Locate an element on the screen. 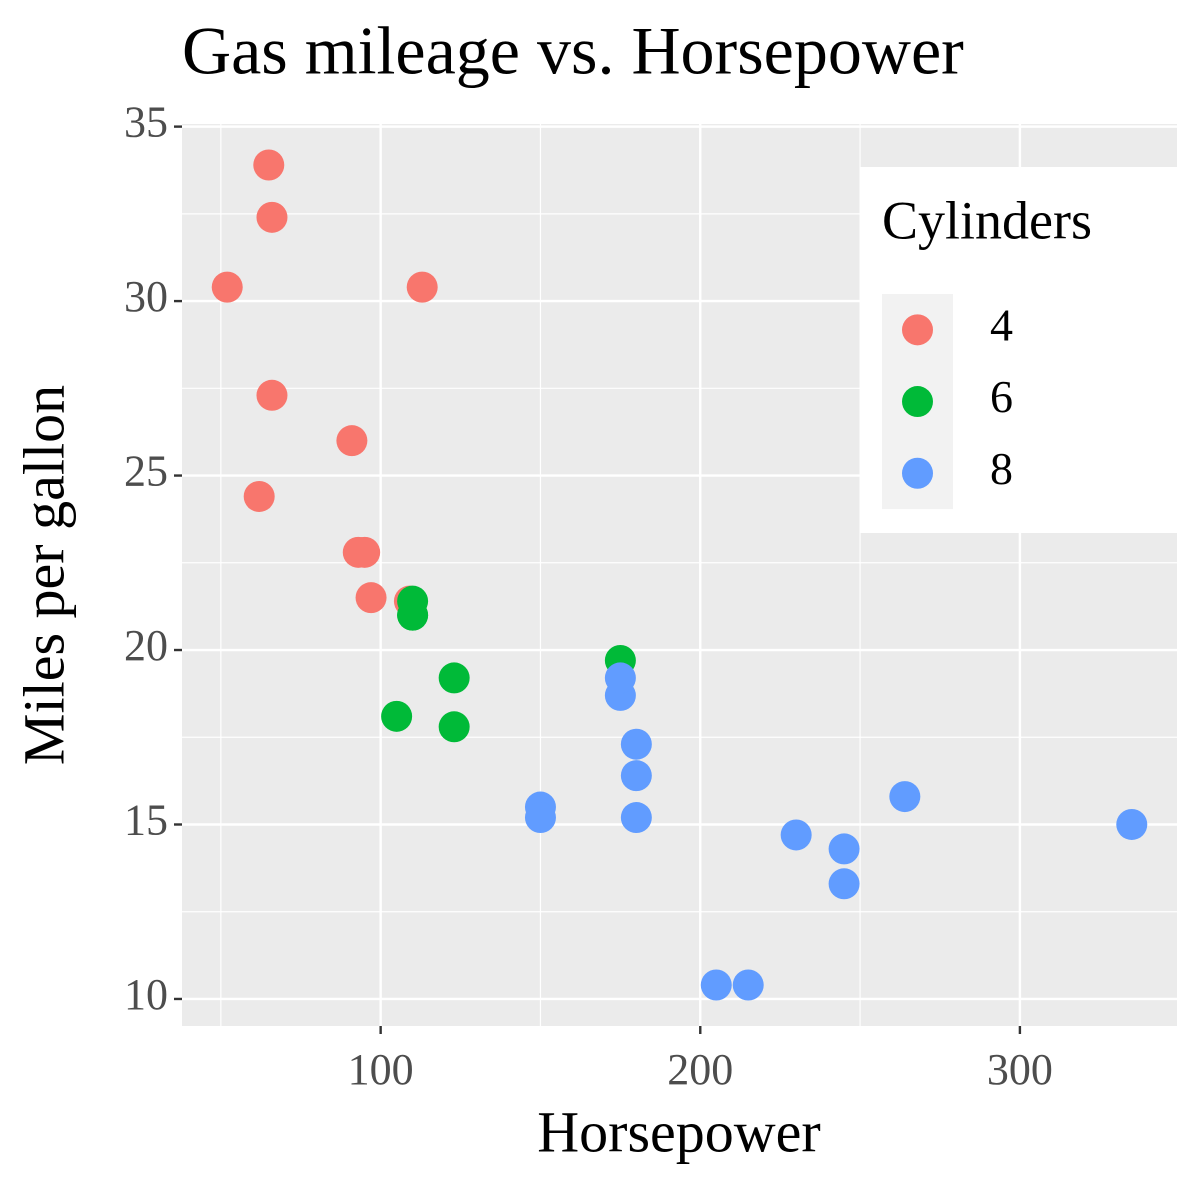  legend-label: 6 is located at coordinates (1001, 396).